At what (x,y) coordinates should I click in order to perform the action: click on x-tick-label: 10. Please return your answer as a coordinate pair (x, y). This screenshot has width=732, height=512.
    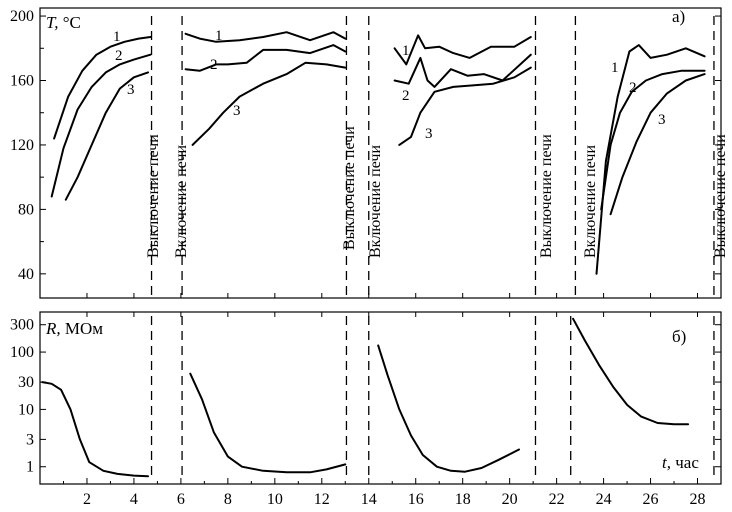
    Looking at the image, I should click on (275, 499).